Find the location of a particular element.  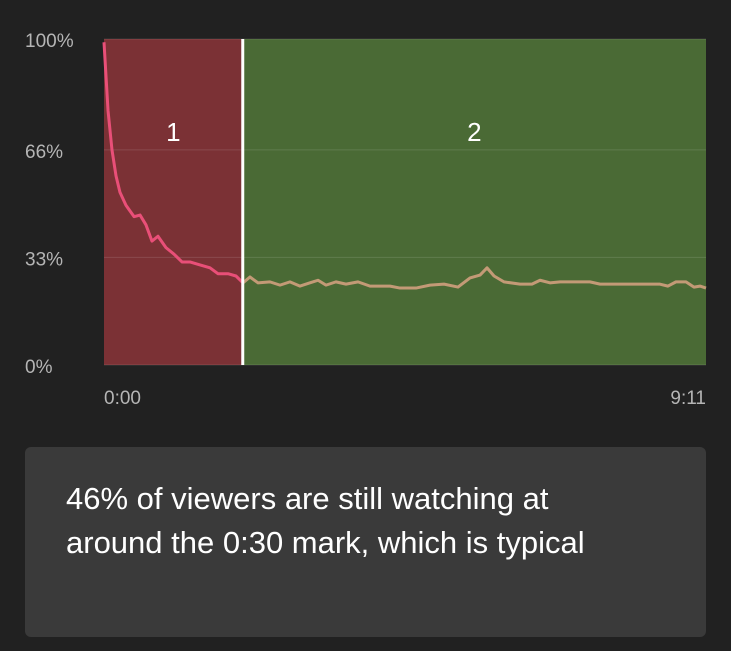

segment-region is located at coordinates (173, 202).